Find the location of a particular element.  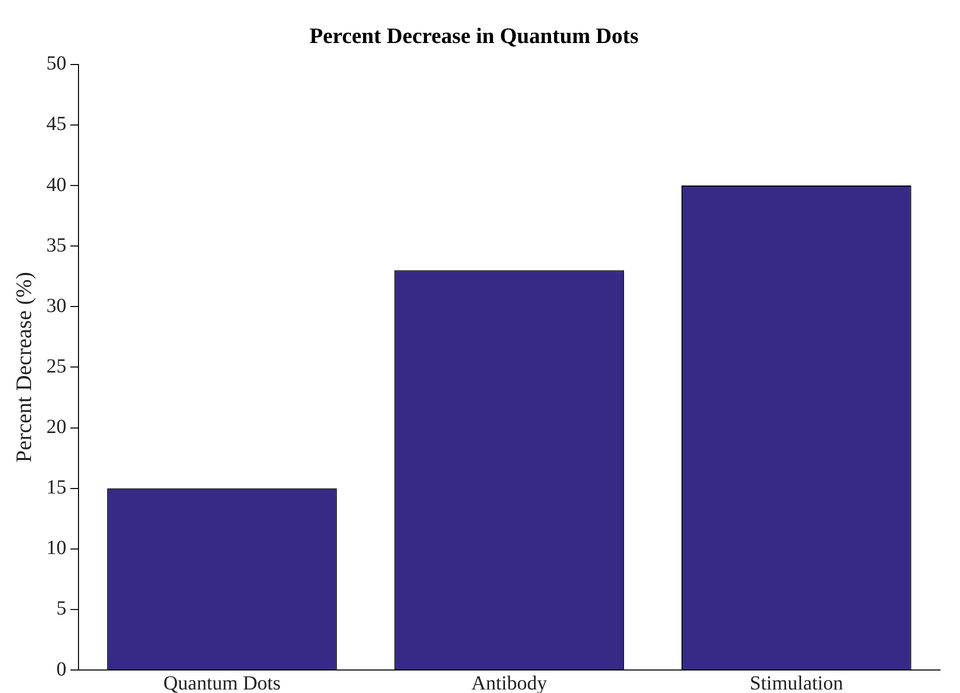

y-tick-label: 45 is located at coordinates (56, 124).